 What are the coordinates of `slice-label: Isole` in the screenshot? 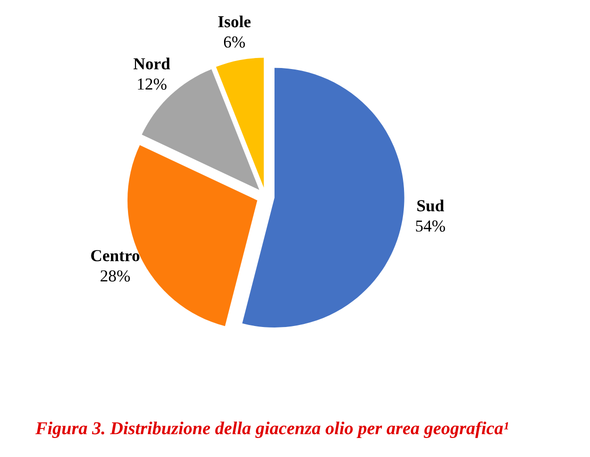 It's located at (234, 22).